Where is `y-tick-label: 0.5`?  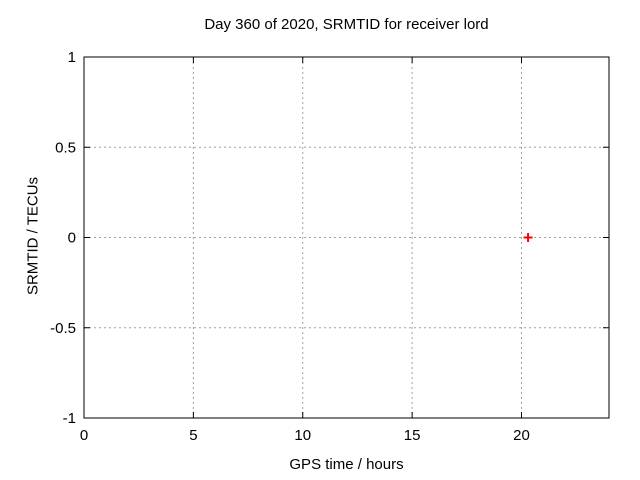 y-tick-label: 0.5 is located at coordinates (65, 147).